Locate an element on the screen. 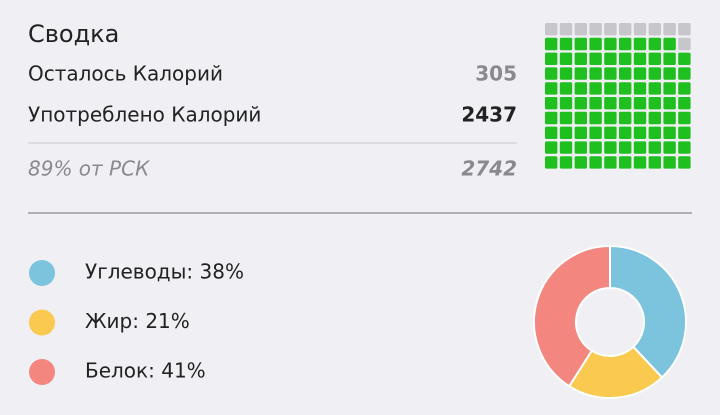  row-label: Употреблено Калорий is located at coordinates (144, 115).